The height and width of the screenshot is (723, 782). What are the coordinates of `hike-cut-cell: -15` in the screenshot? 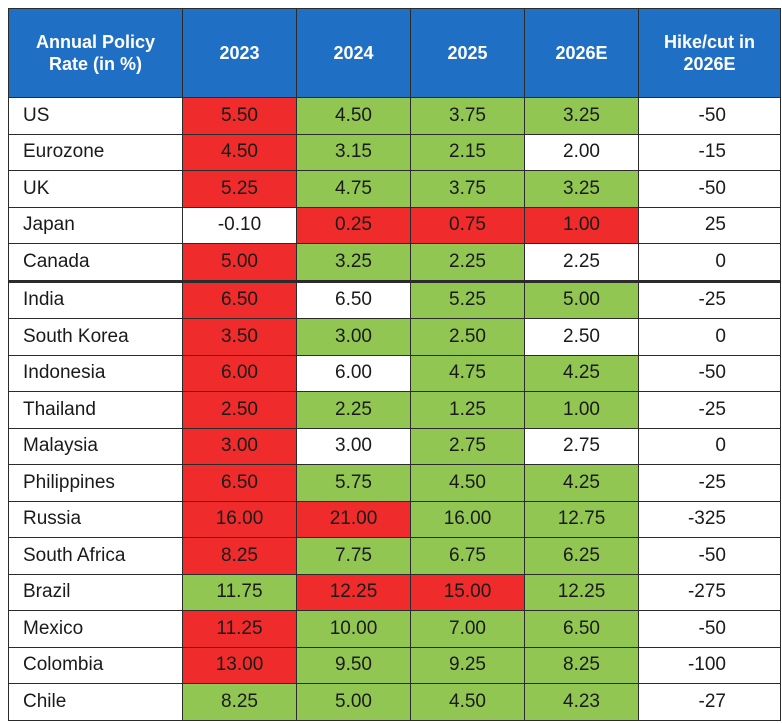 It's located at (709, 152).